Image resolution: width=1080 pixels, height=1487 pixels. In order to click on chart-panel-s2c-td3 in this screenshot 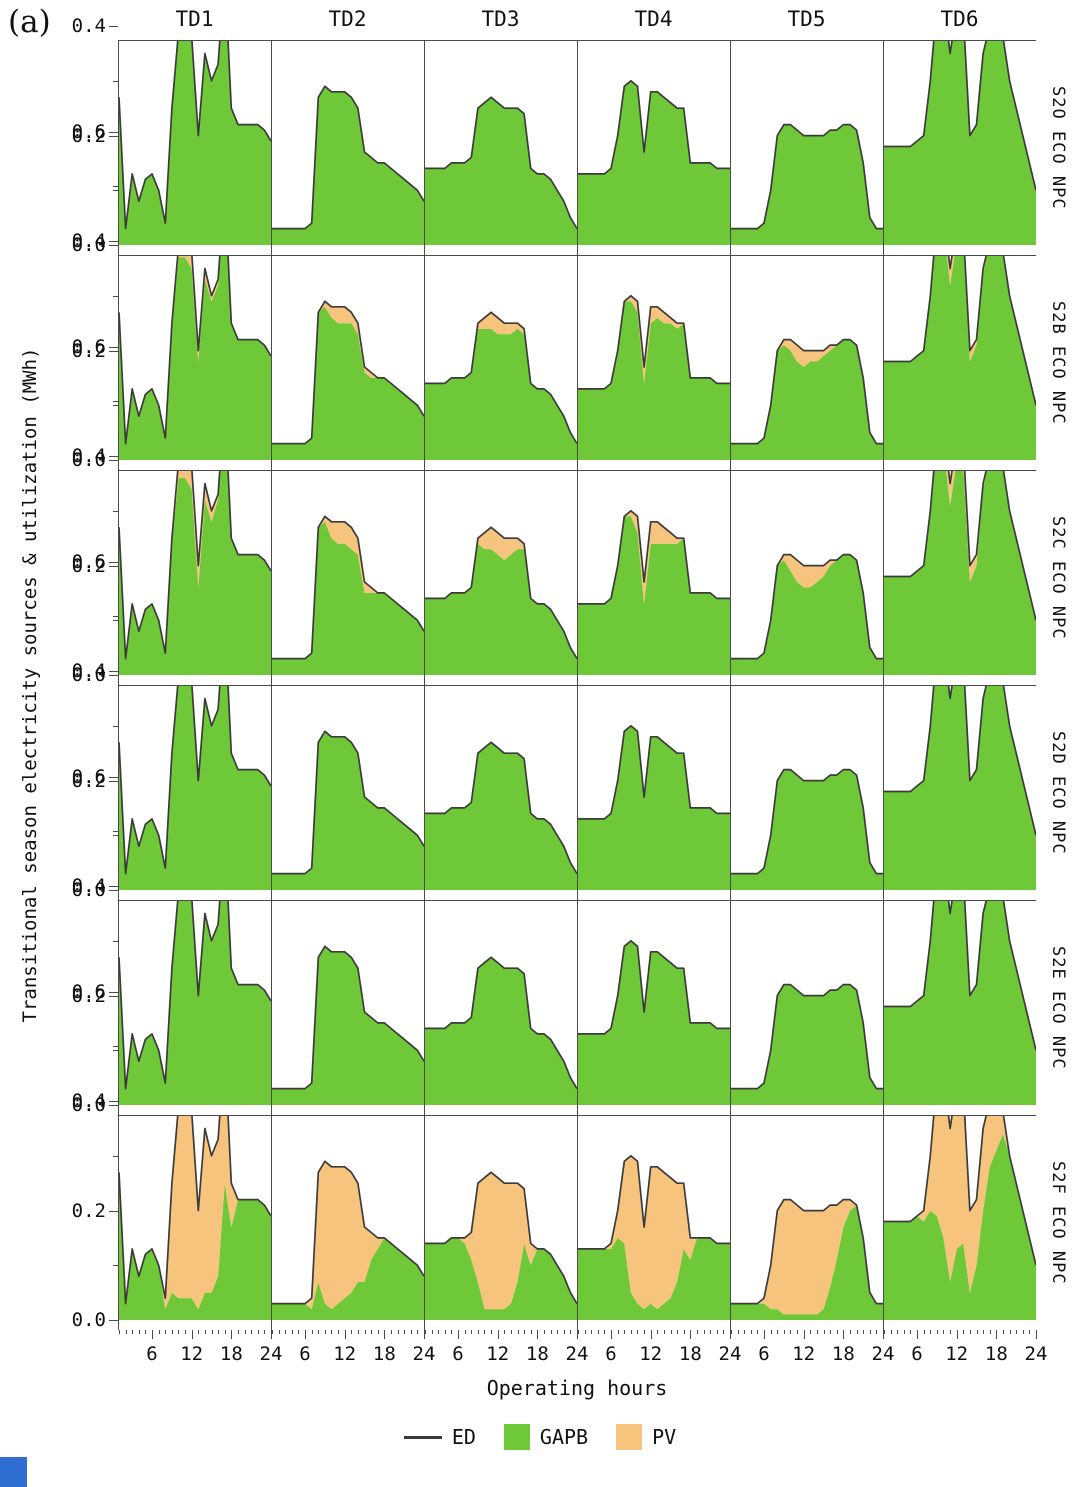, I will do `click(500, 577)`.